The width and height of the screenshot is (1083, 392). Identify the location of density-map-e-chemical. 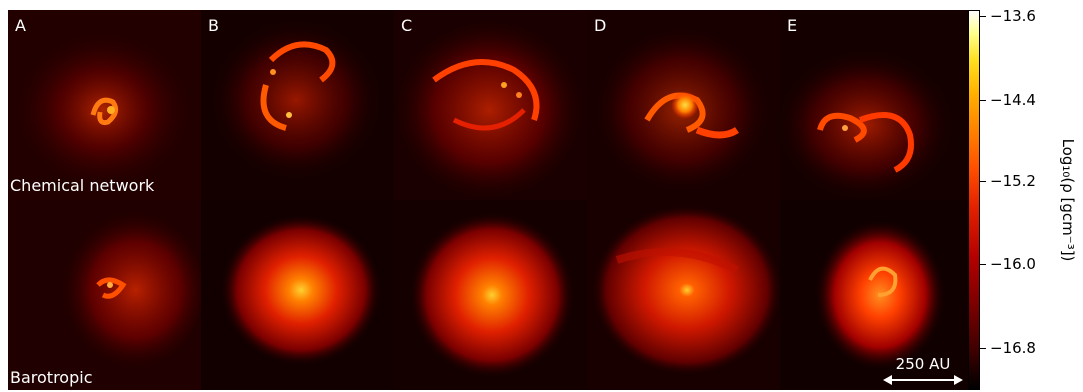
(876, 105).